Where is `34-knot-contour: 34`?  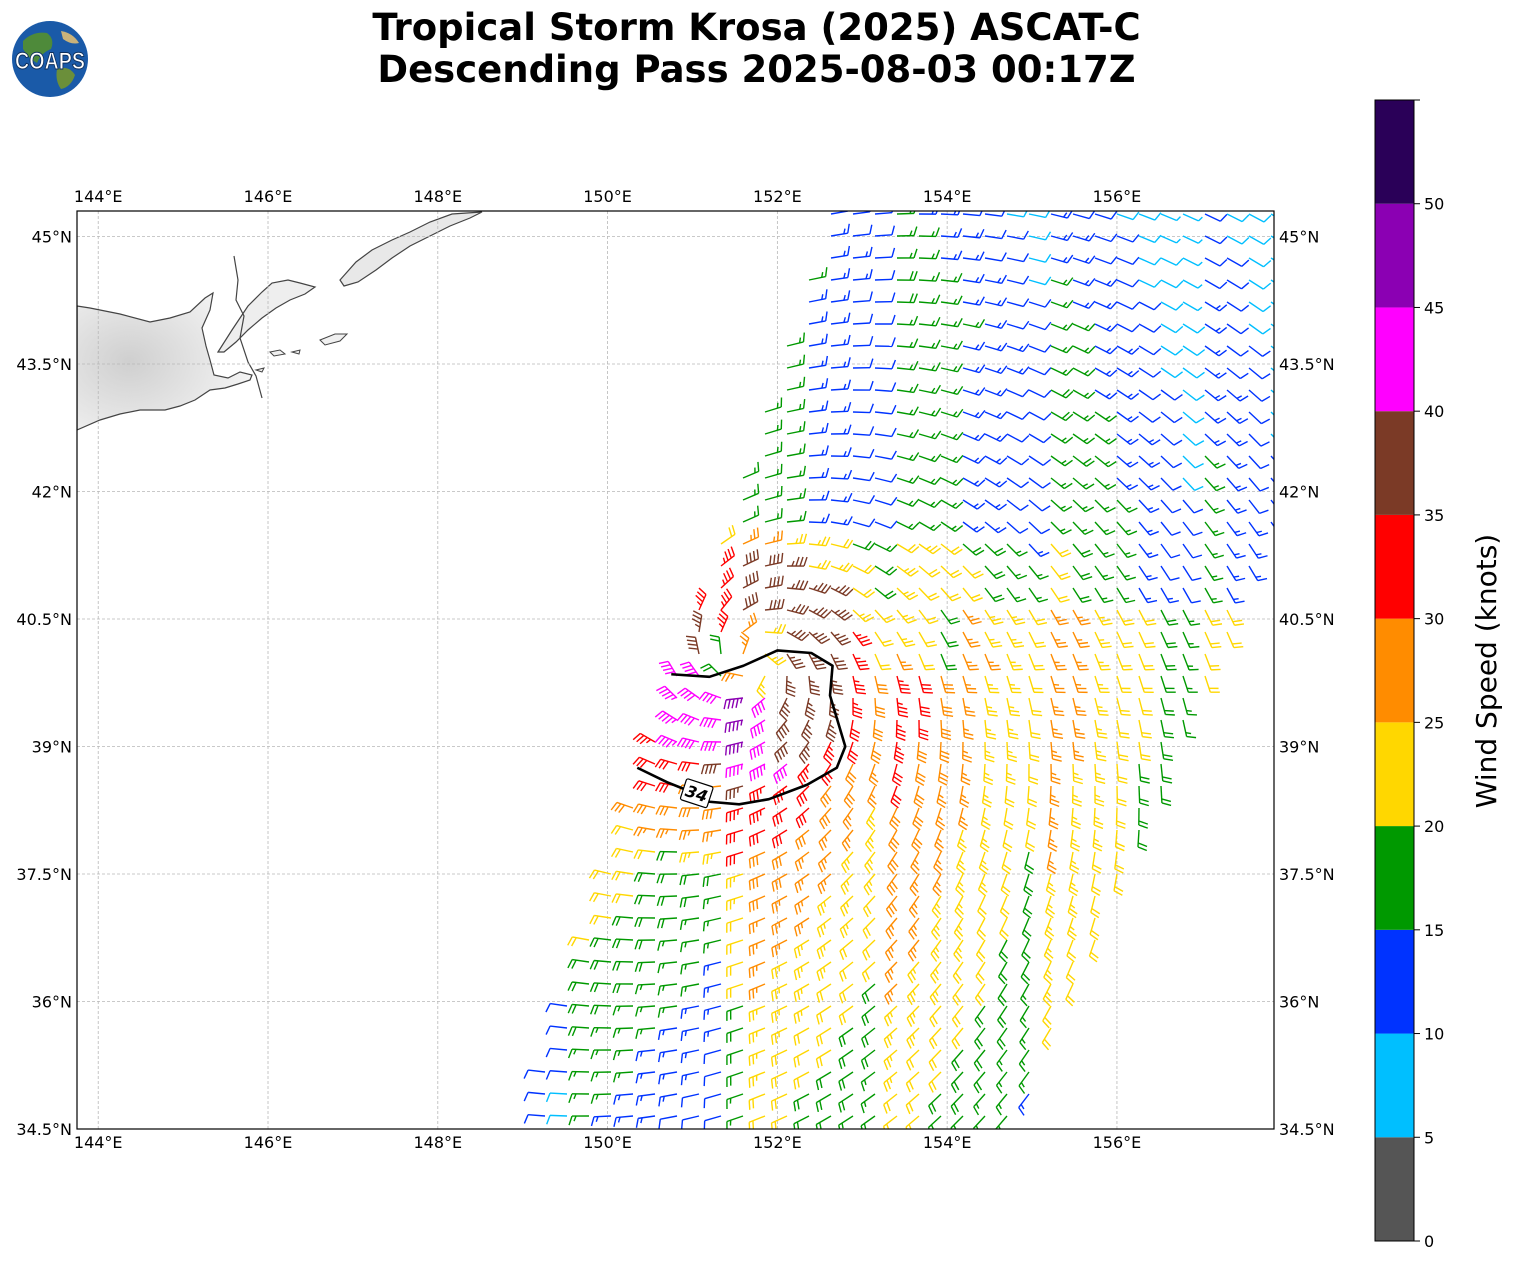 34-knot-contour: 34 is located at coordinates (741, 729).